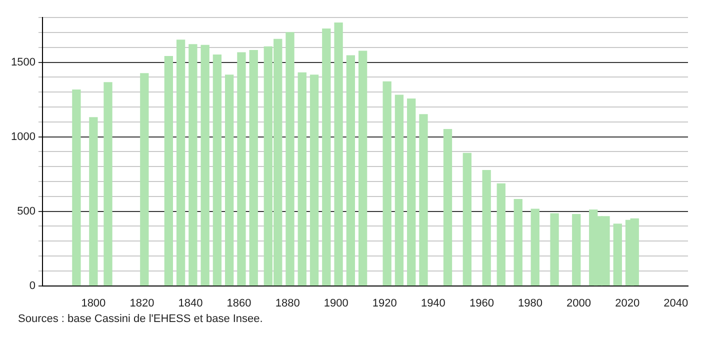 This screenshot has height=340, width=710. Describe the element at coordinates (384, 303) in the screenshot. I see `x-tick-label: 1920` at that location.